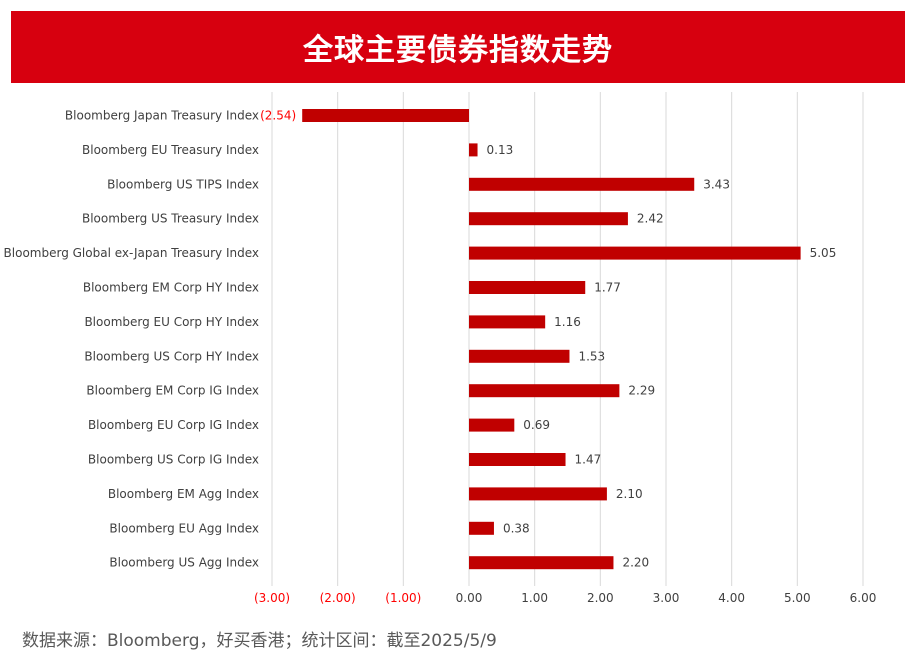 The image size is (921, 666). What do you see at coordinates (863, 598) in the screenshot?
I see `x-tick-label: 6.00` at bounding box center [863, 598].